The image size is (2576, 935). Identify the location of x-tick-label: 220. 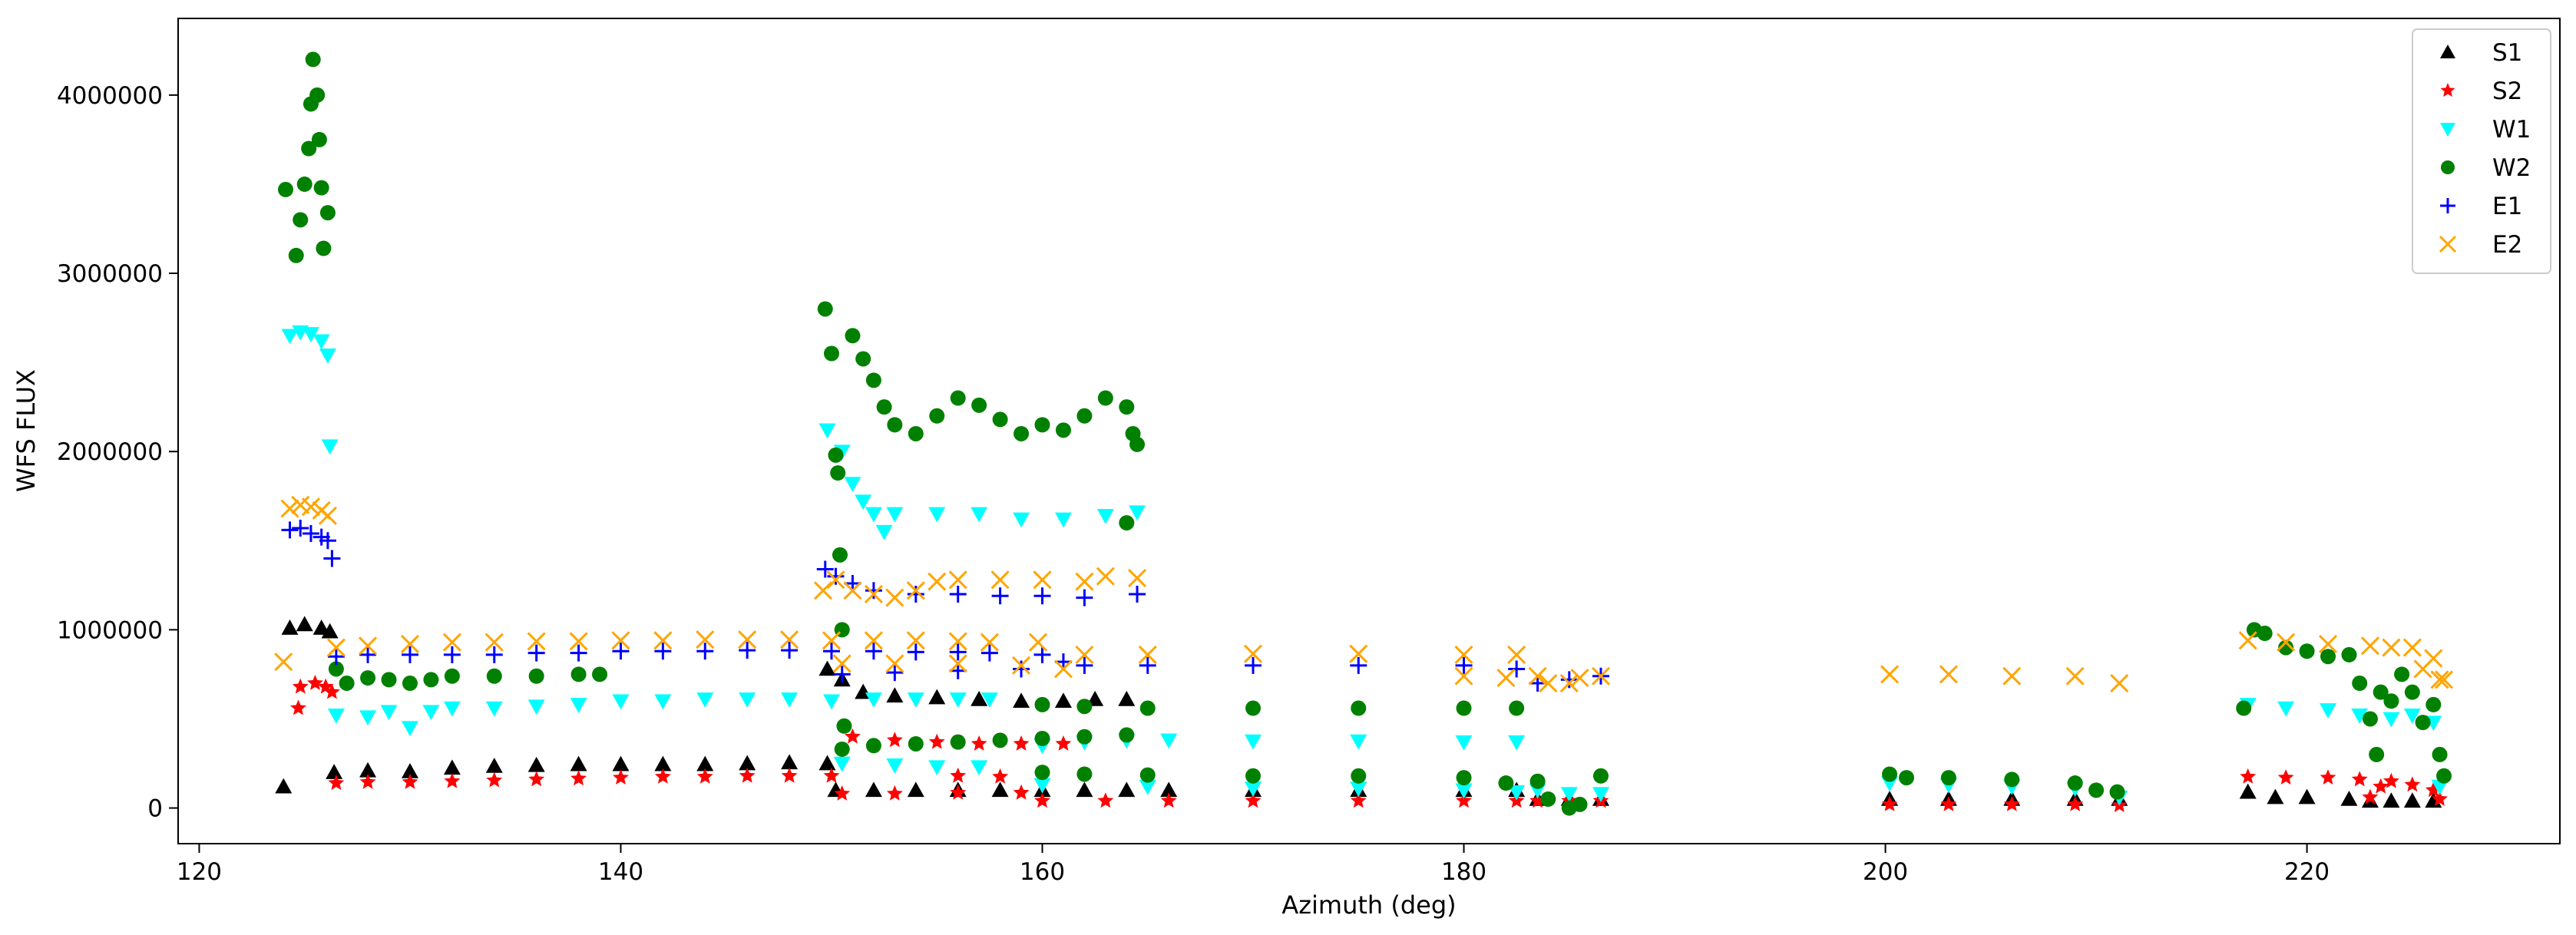
(2307, 872).